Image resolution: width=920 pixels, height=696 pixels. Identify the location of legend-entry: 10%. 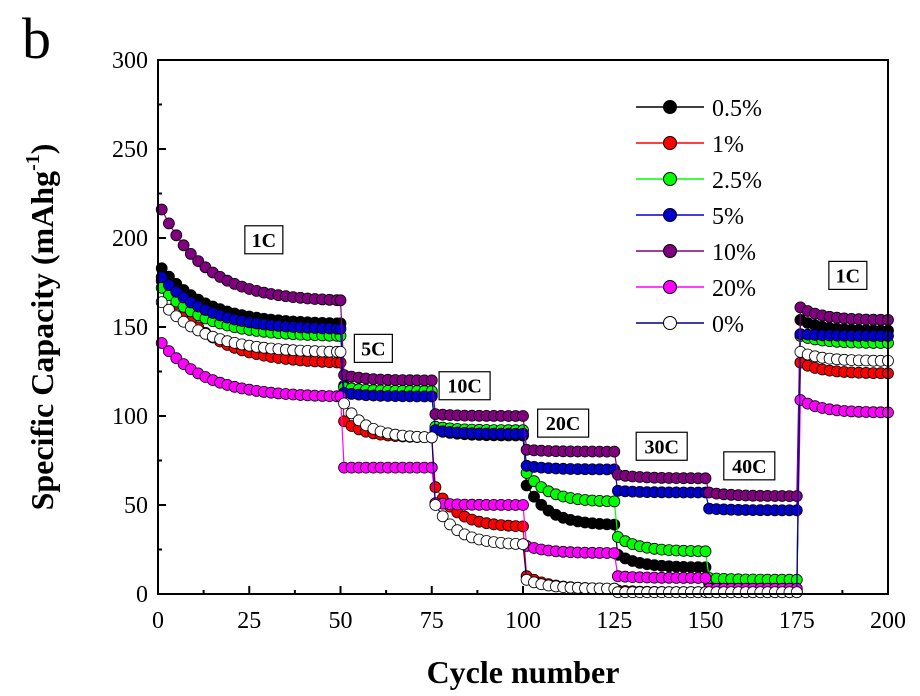
(696, 253).